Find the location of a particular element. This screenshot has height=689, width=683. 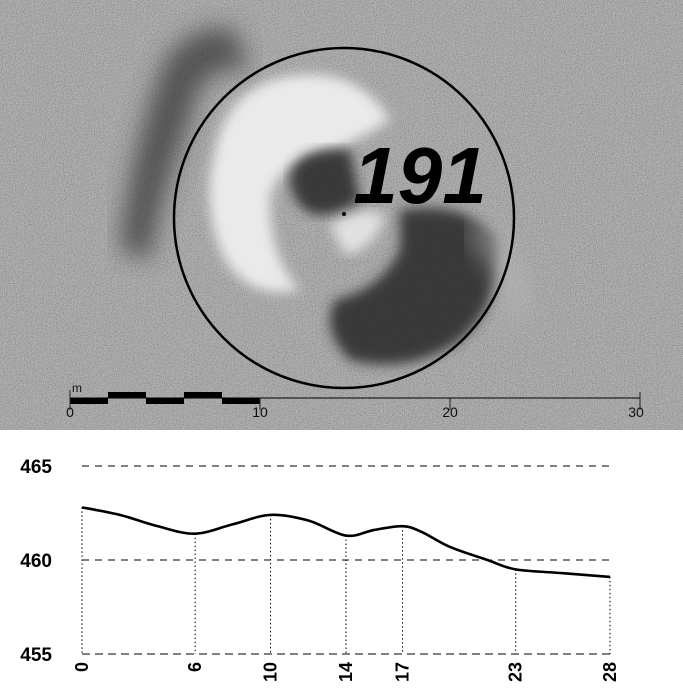

y-tick-label: 460 is located at coordinates (36, 561).